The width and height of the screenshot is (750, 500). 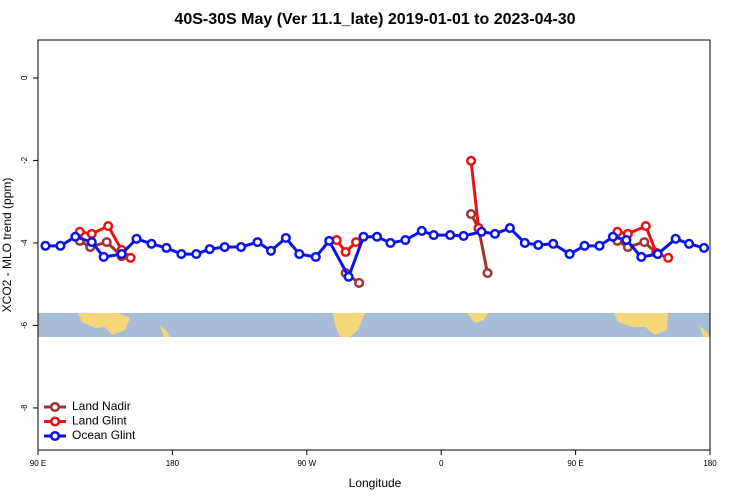 What do you see at coordinates (24, 325) in the screenshot?
I see `y-tick-label: -6` at bounding box center [24, 325].